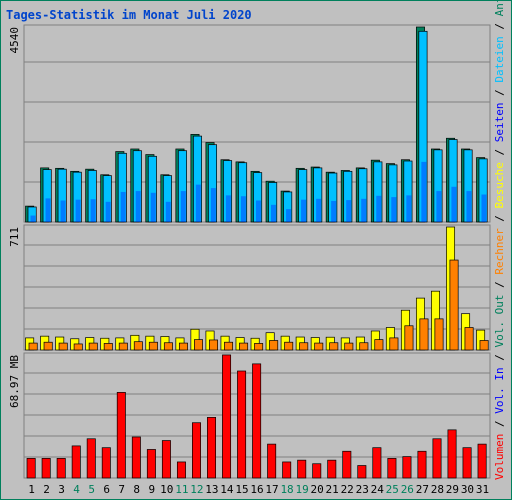 This screenshot has height=500, width=512. What do you see at coordinates (136, 489) in the screenshot?
I see `x-tick-label: 8` at bounding box center [136, 489].